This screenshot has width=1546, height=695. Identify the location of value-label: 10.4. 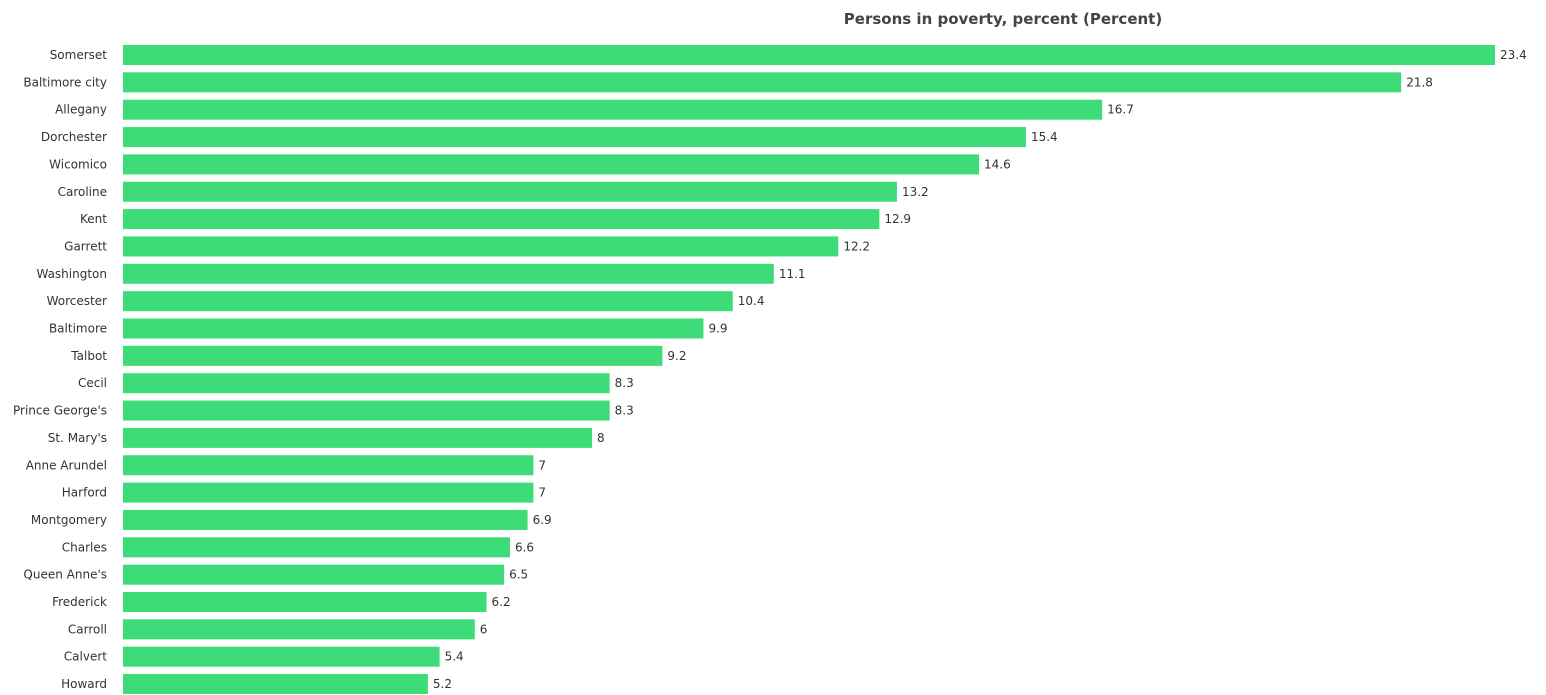
(751, 301).